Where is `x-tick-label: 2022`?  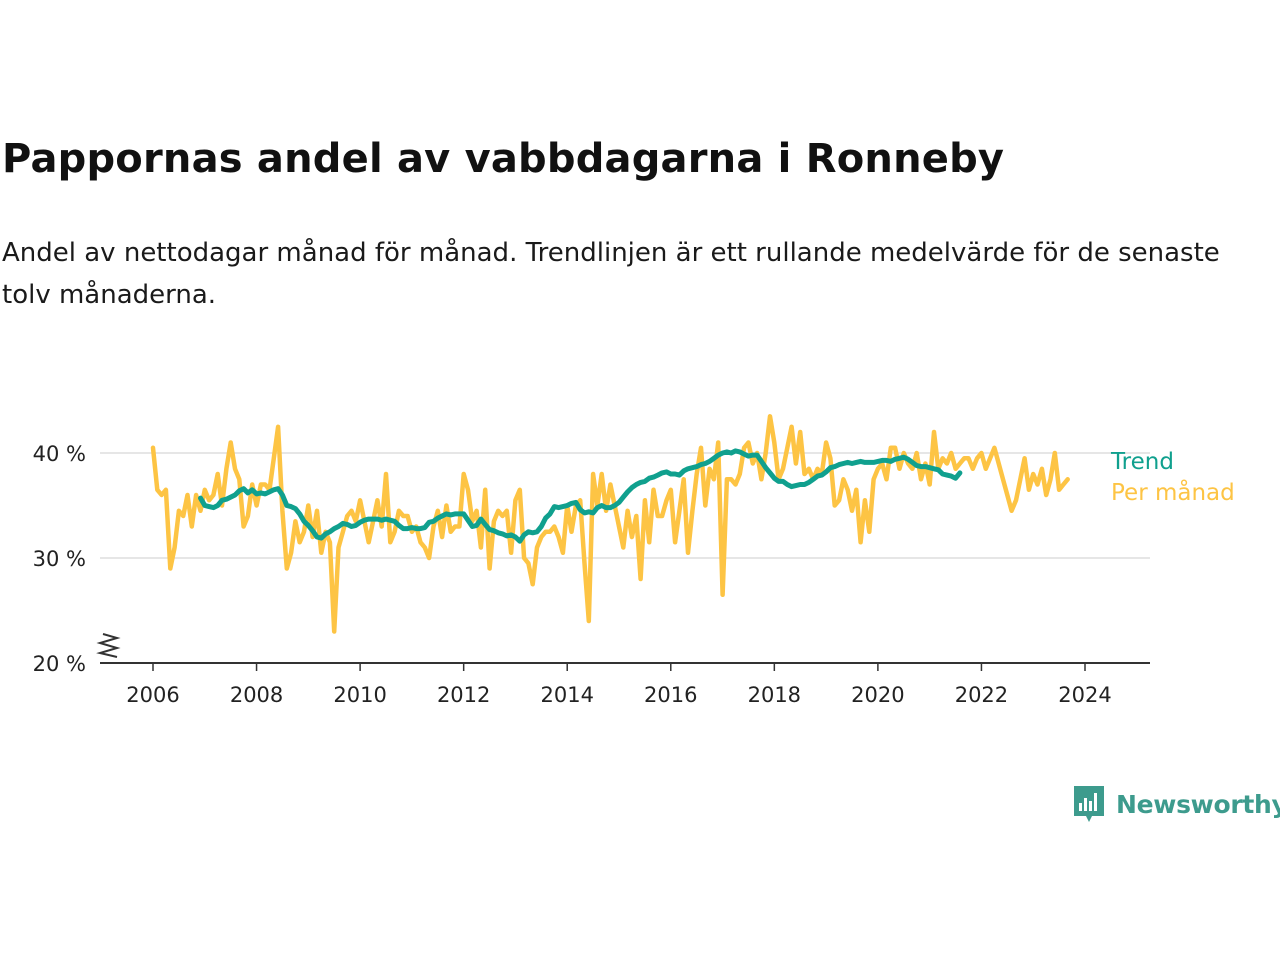 x-tick-label: 2022 is located at coordinates (981, 695).